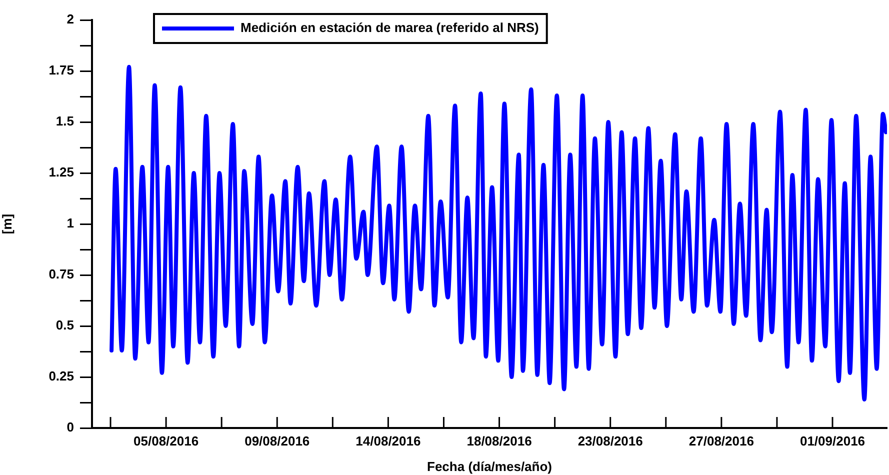  Describe the element at coordinates (610, 440) in the screenshot. I see `x-tick-label: 23/08/2016` at that location.